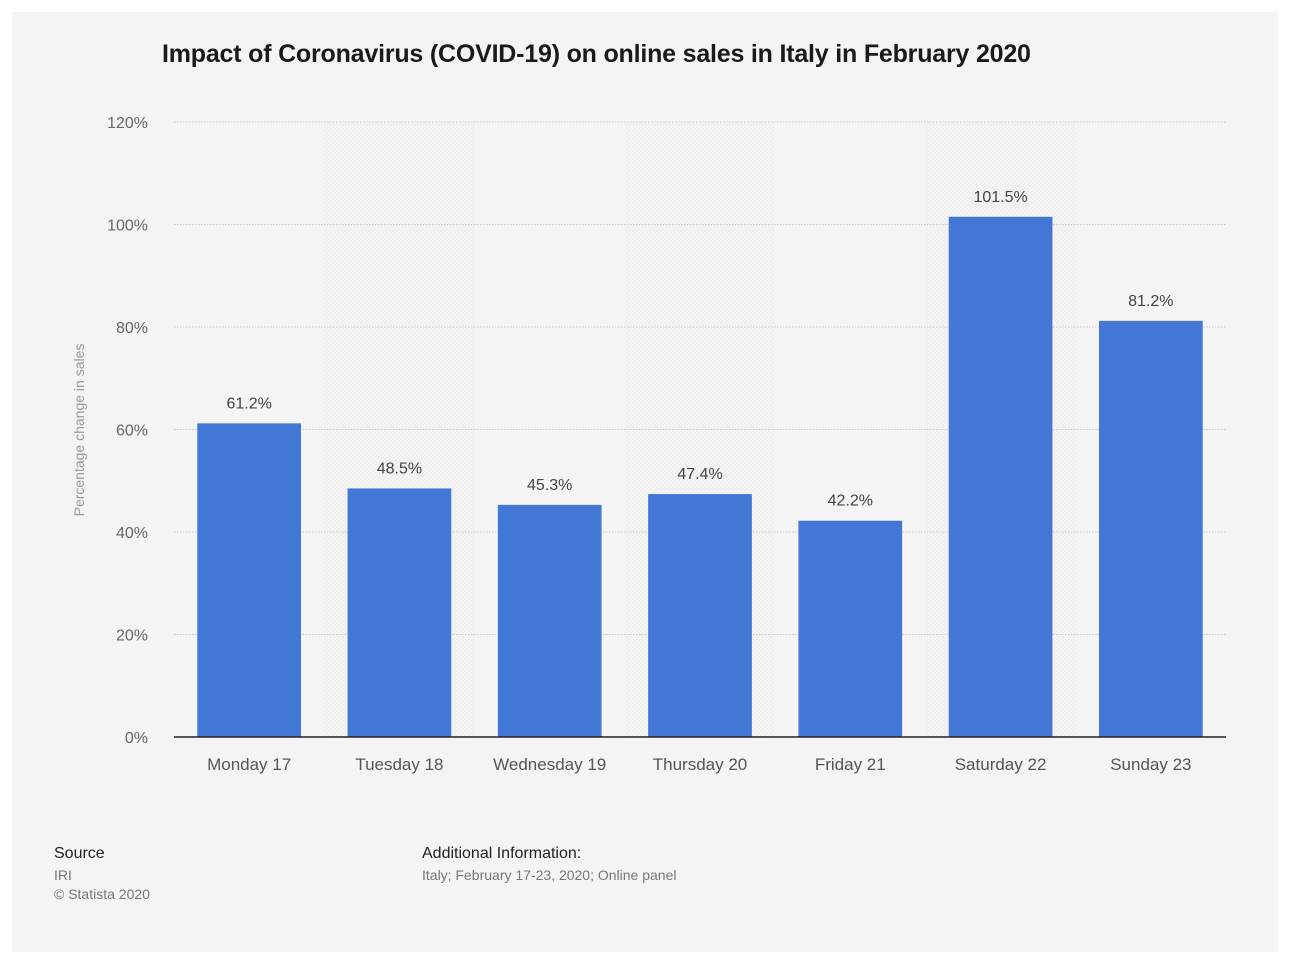 This screenshot has width=1290, height=962. I want to click on data-label: 61.2%, so click(248, 403).